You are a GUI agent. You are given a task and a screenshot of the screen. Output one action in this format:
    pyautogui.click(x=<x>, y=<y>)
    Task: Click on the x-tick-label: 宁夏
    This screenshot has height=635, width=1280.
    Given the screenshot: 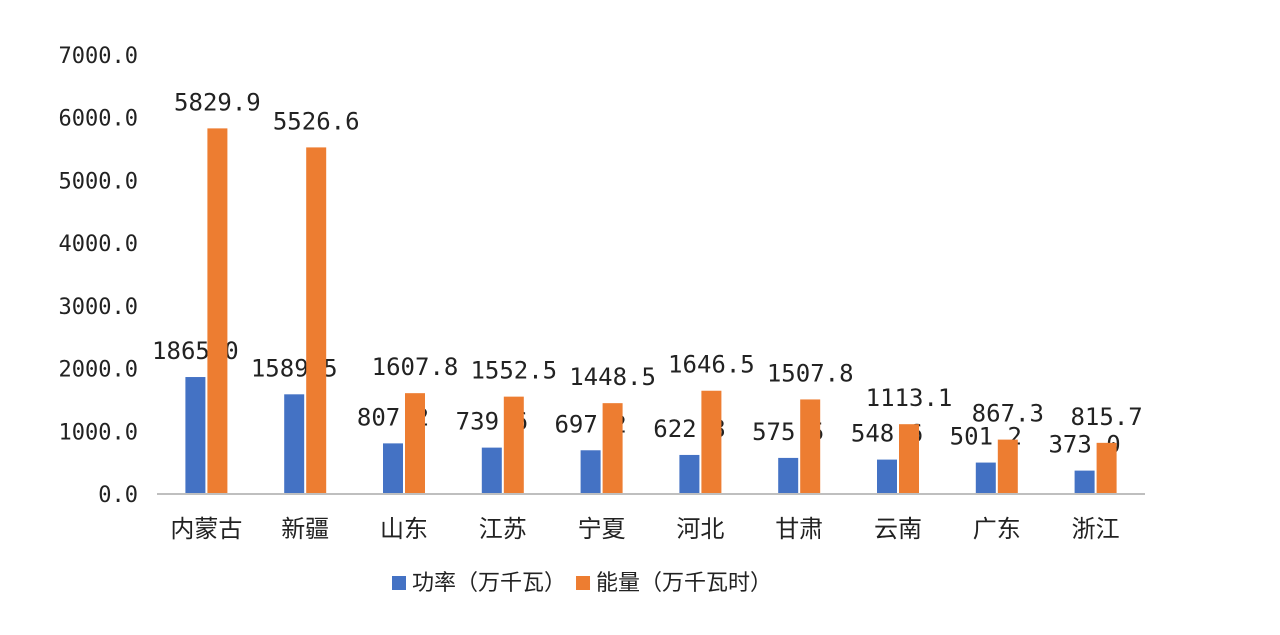 What is the action you would take?
    pyautogui.click(x=602, y=529)
    